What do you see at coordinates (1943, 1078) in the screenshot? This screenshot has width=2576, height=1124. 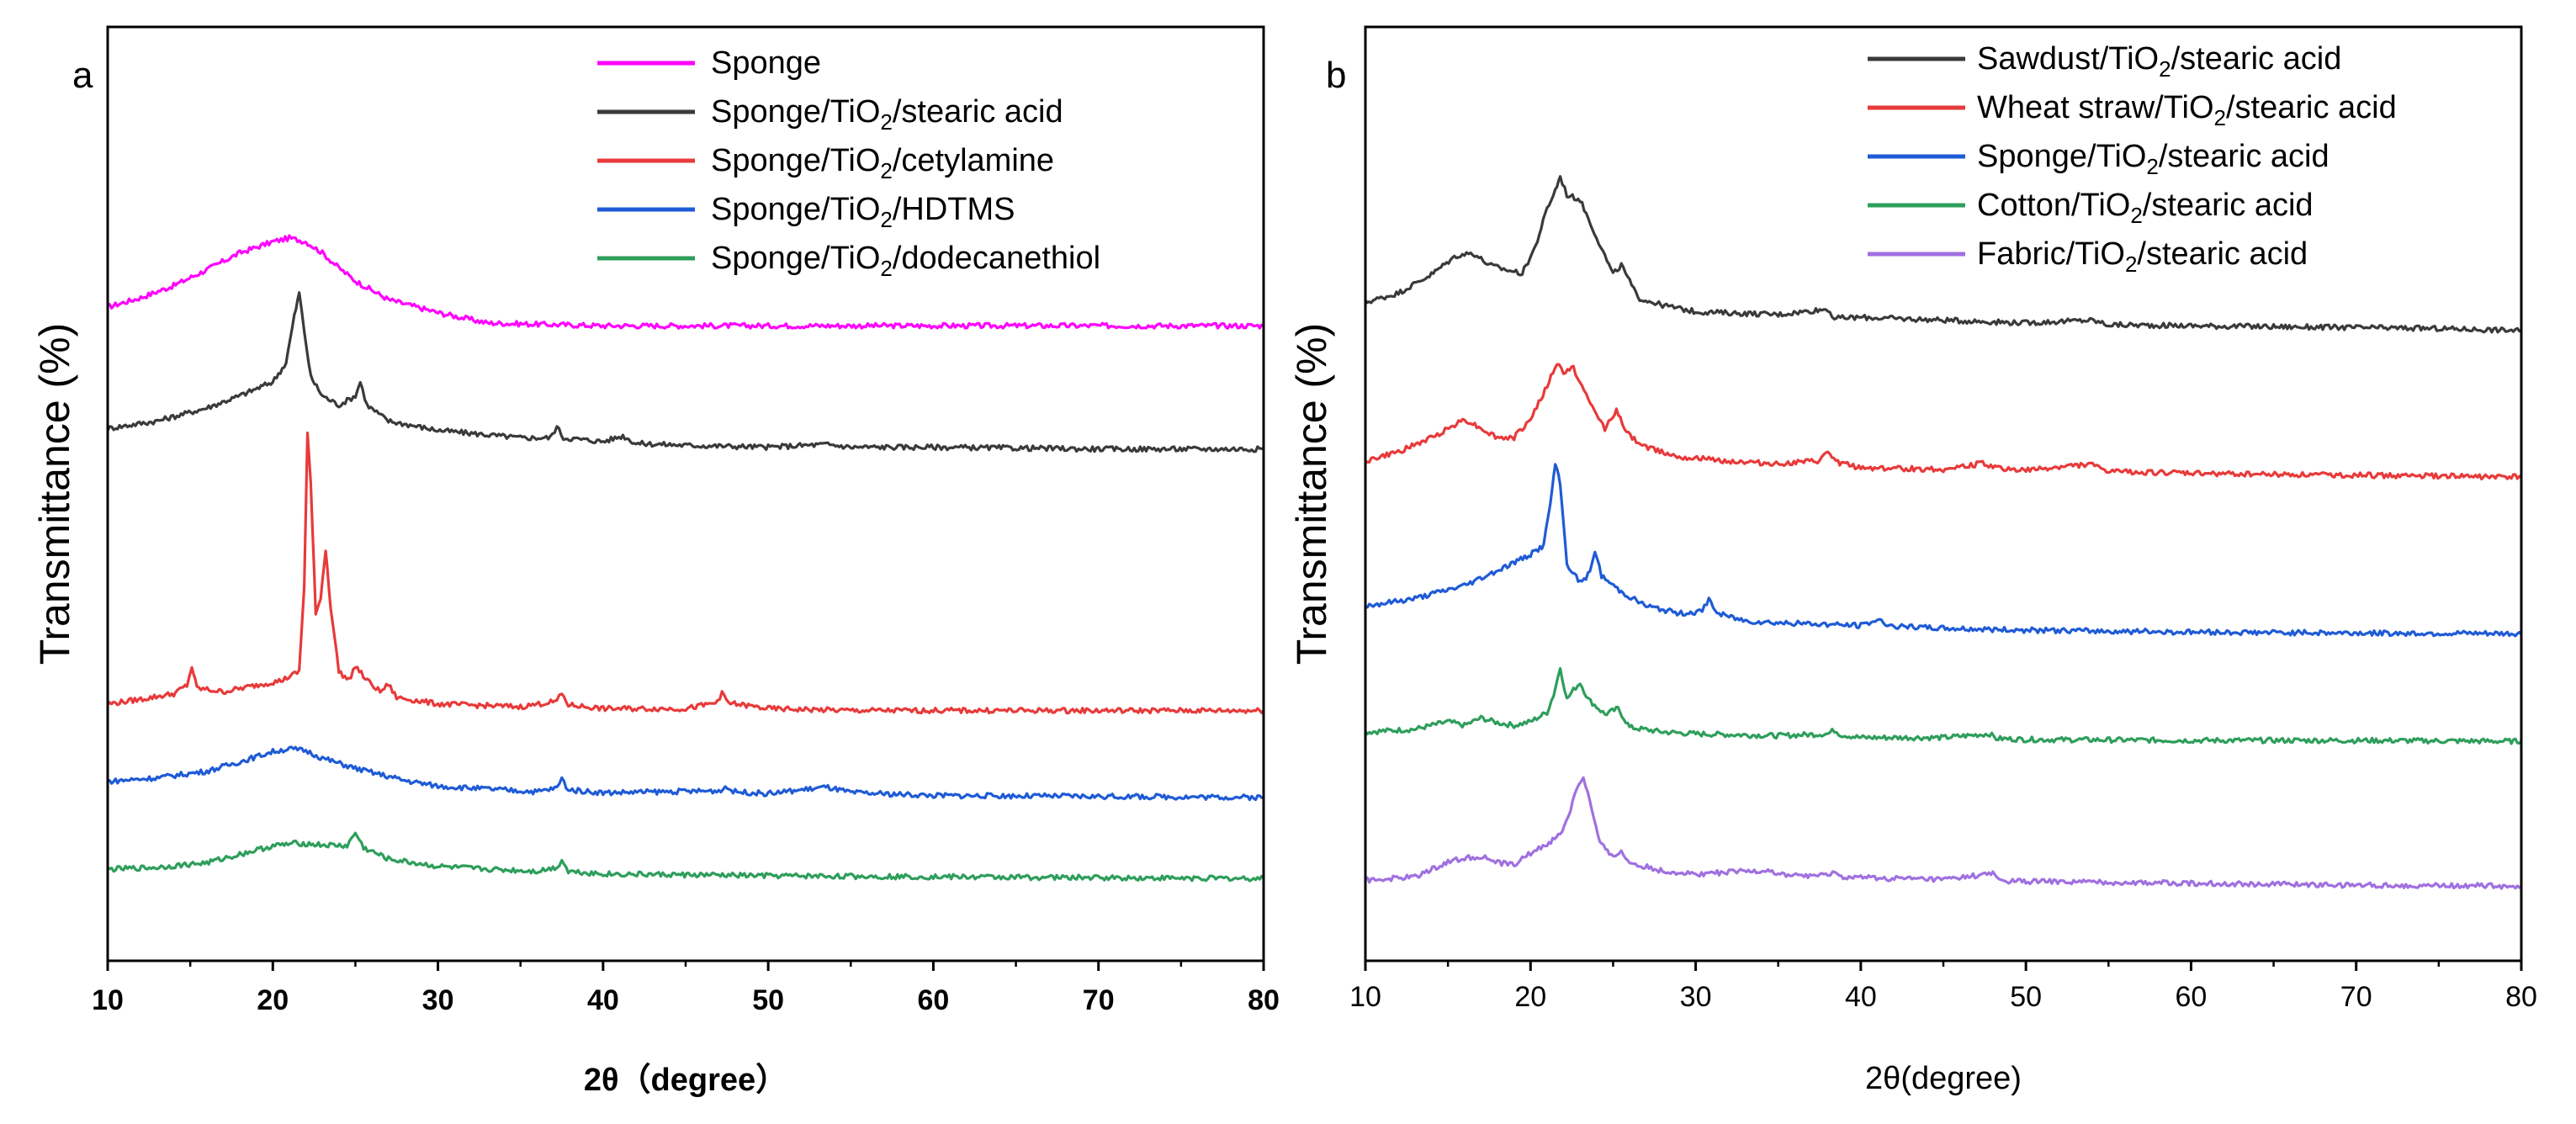 I see `panel-b-x-axis-label: 2θ(degree)` at bounding box center [1943, 1078].